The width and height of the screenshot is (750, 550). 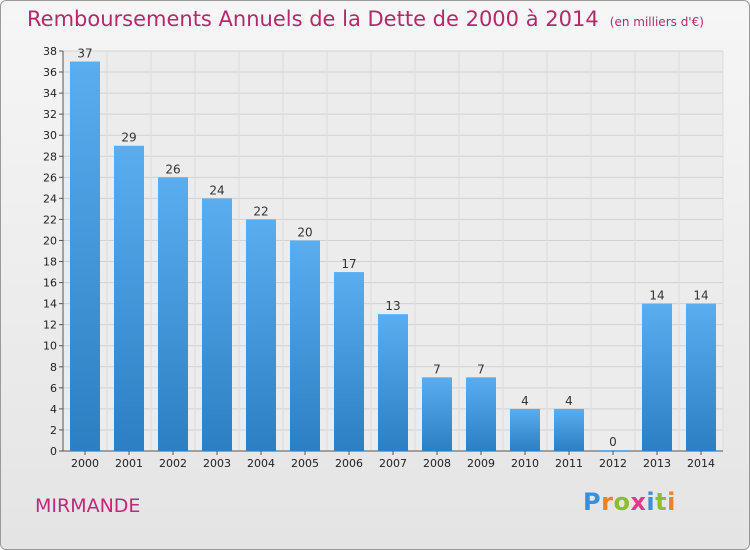 I want to click on x-tick-label: 2007, so click(x=393, y=463).